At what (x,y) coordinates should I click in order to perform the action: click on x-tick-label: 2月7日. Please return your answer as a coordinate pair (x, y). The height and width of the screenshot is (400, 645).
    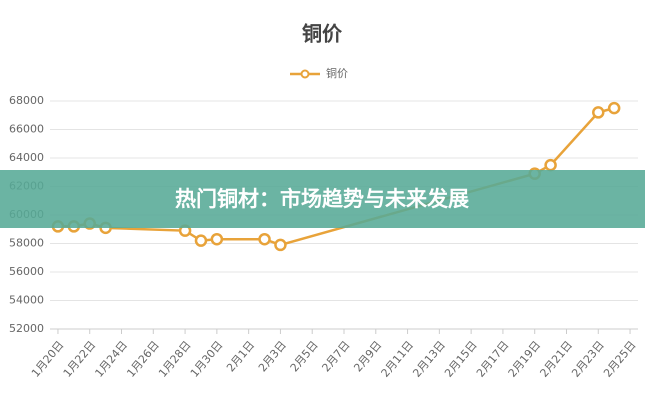
    Looking at the image, I should click on (335, 357).